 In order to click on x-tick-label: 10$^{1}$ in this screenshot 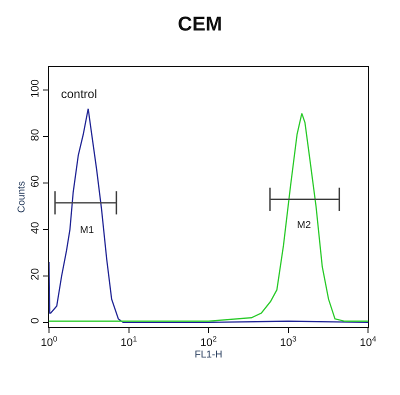, I will do `click(129, 342)`.